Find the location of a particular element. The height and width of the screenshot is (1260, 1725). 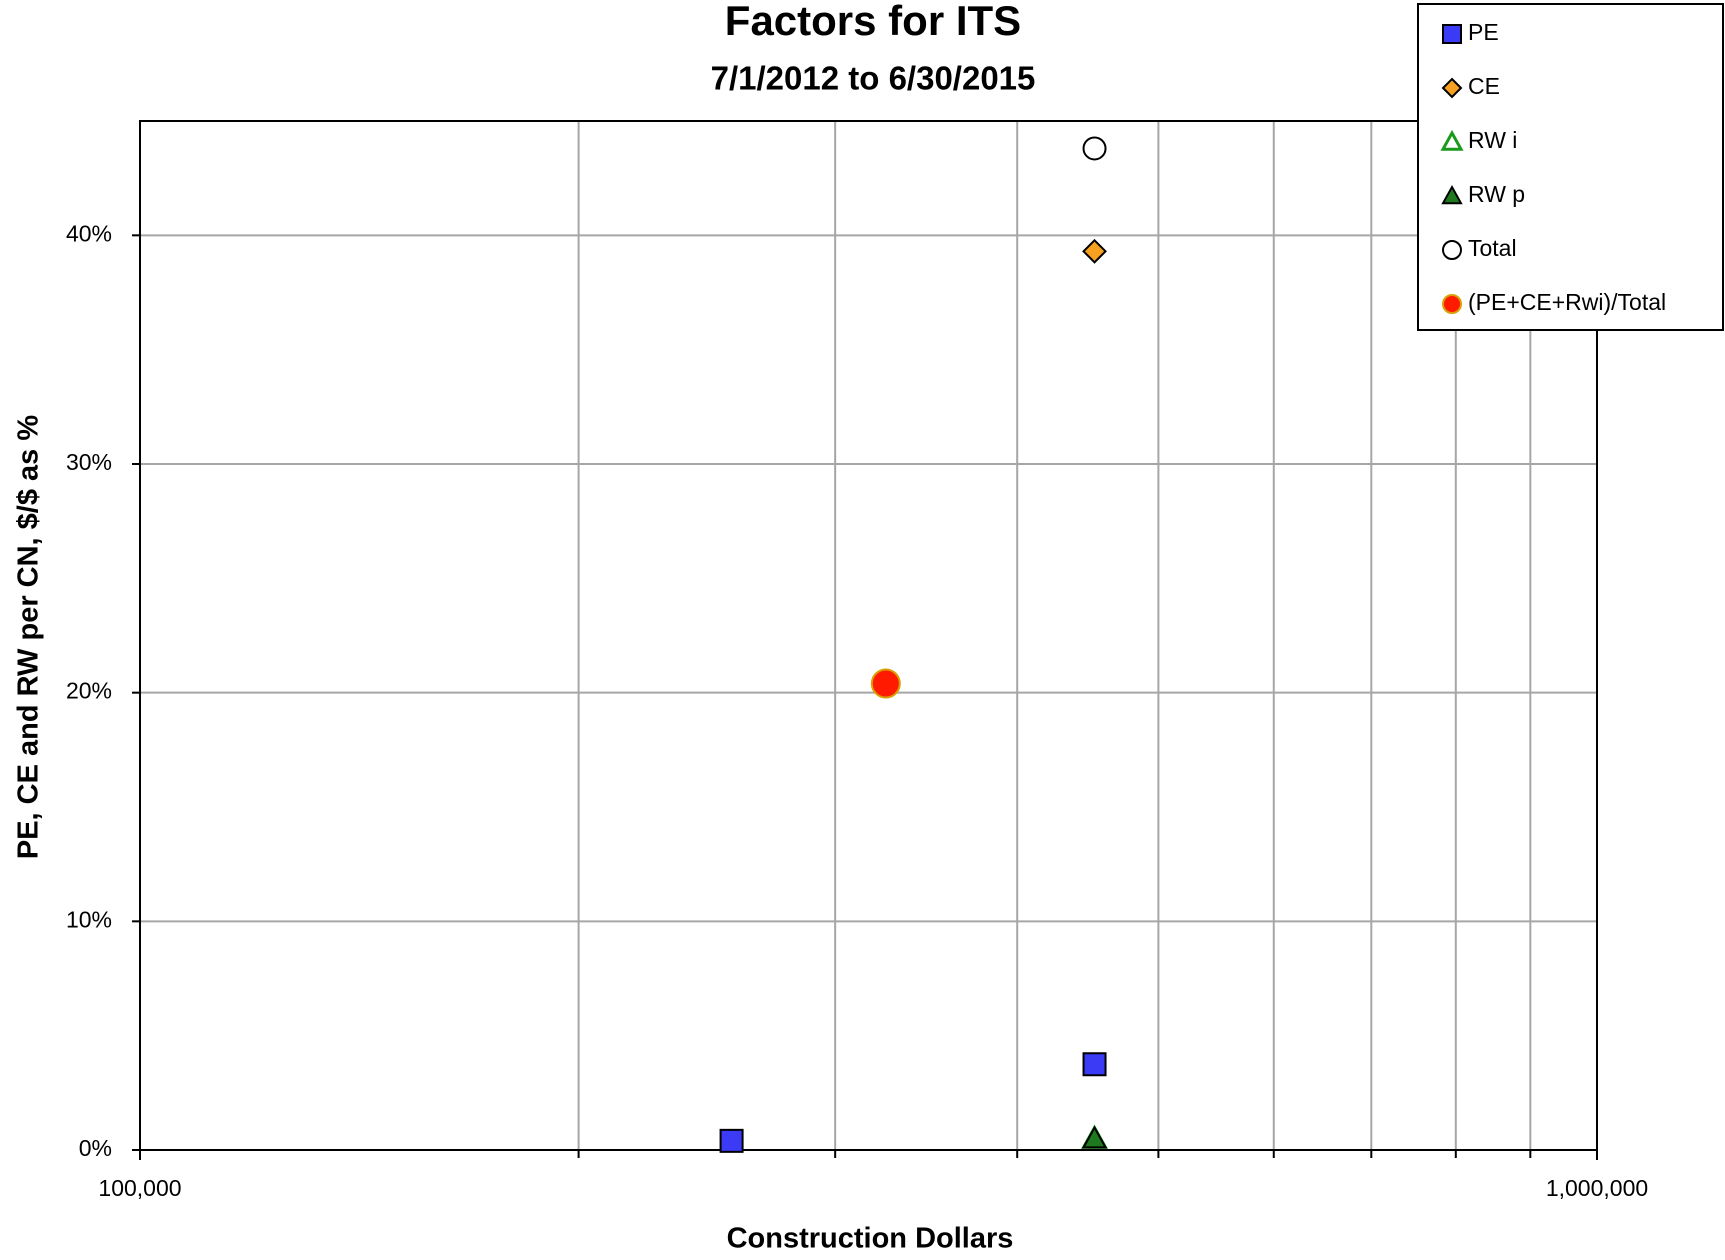

chart-subtitle: 7/1/2012 to 6/30/2015 is located at coordinates (873, 78).